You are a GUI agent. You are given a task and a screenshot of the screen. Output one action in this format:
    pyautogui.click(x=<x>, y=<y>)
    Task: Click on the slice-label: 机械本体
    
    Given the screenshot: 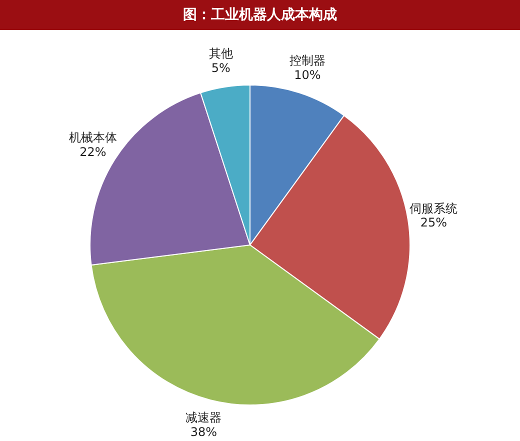 What is the action you would take?
    pyautogui.click(x=92, y=137)
    